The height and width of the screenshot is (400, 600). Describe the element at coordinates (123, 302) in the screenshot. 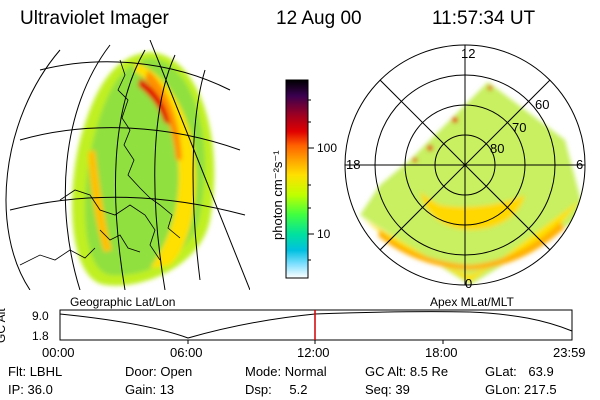

I see `geo-panel-label: Geographic Lat/Lon` at that location.